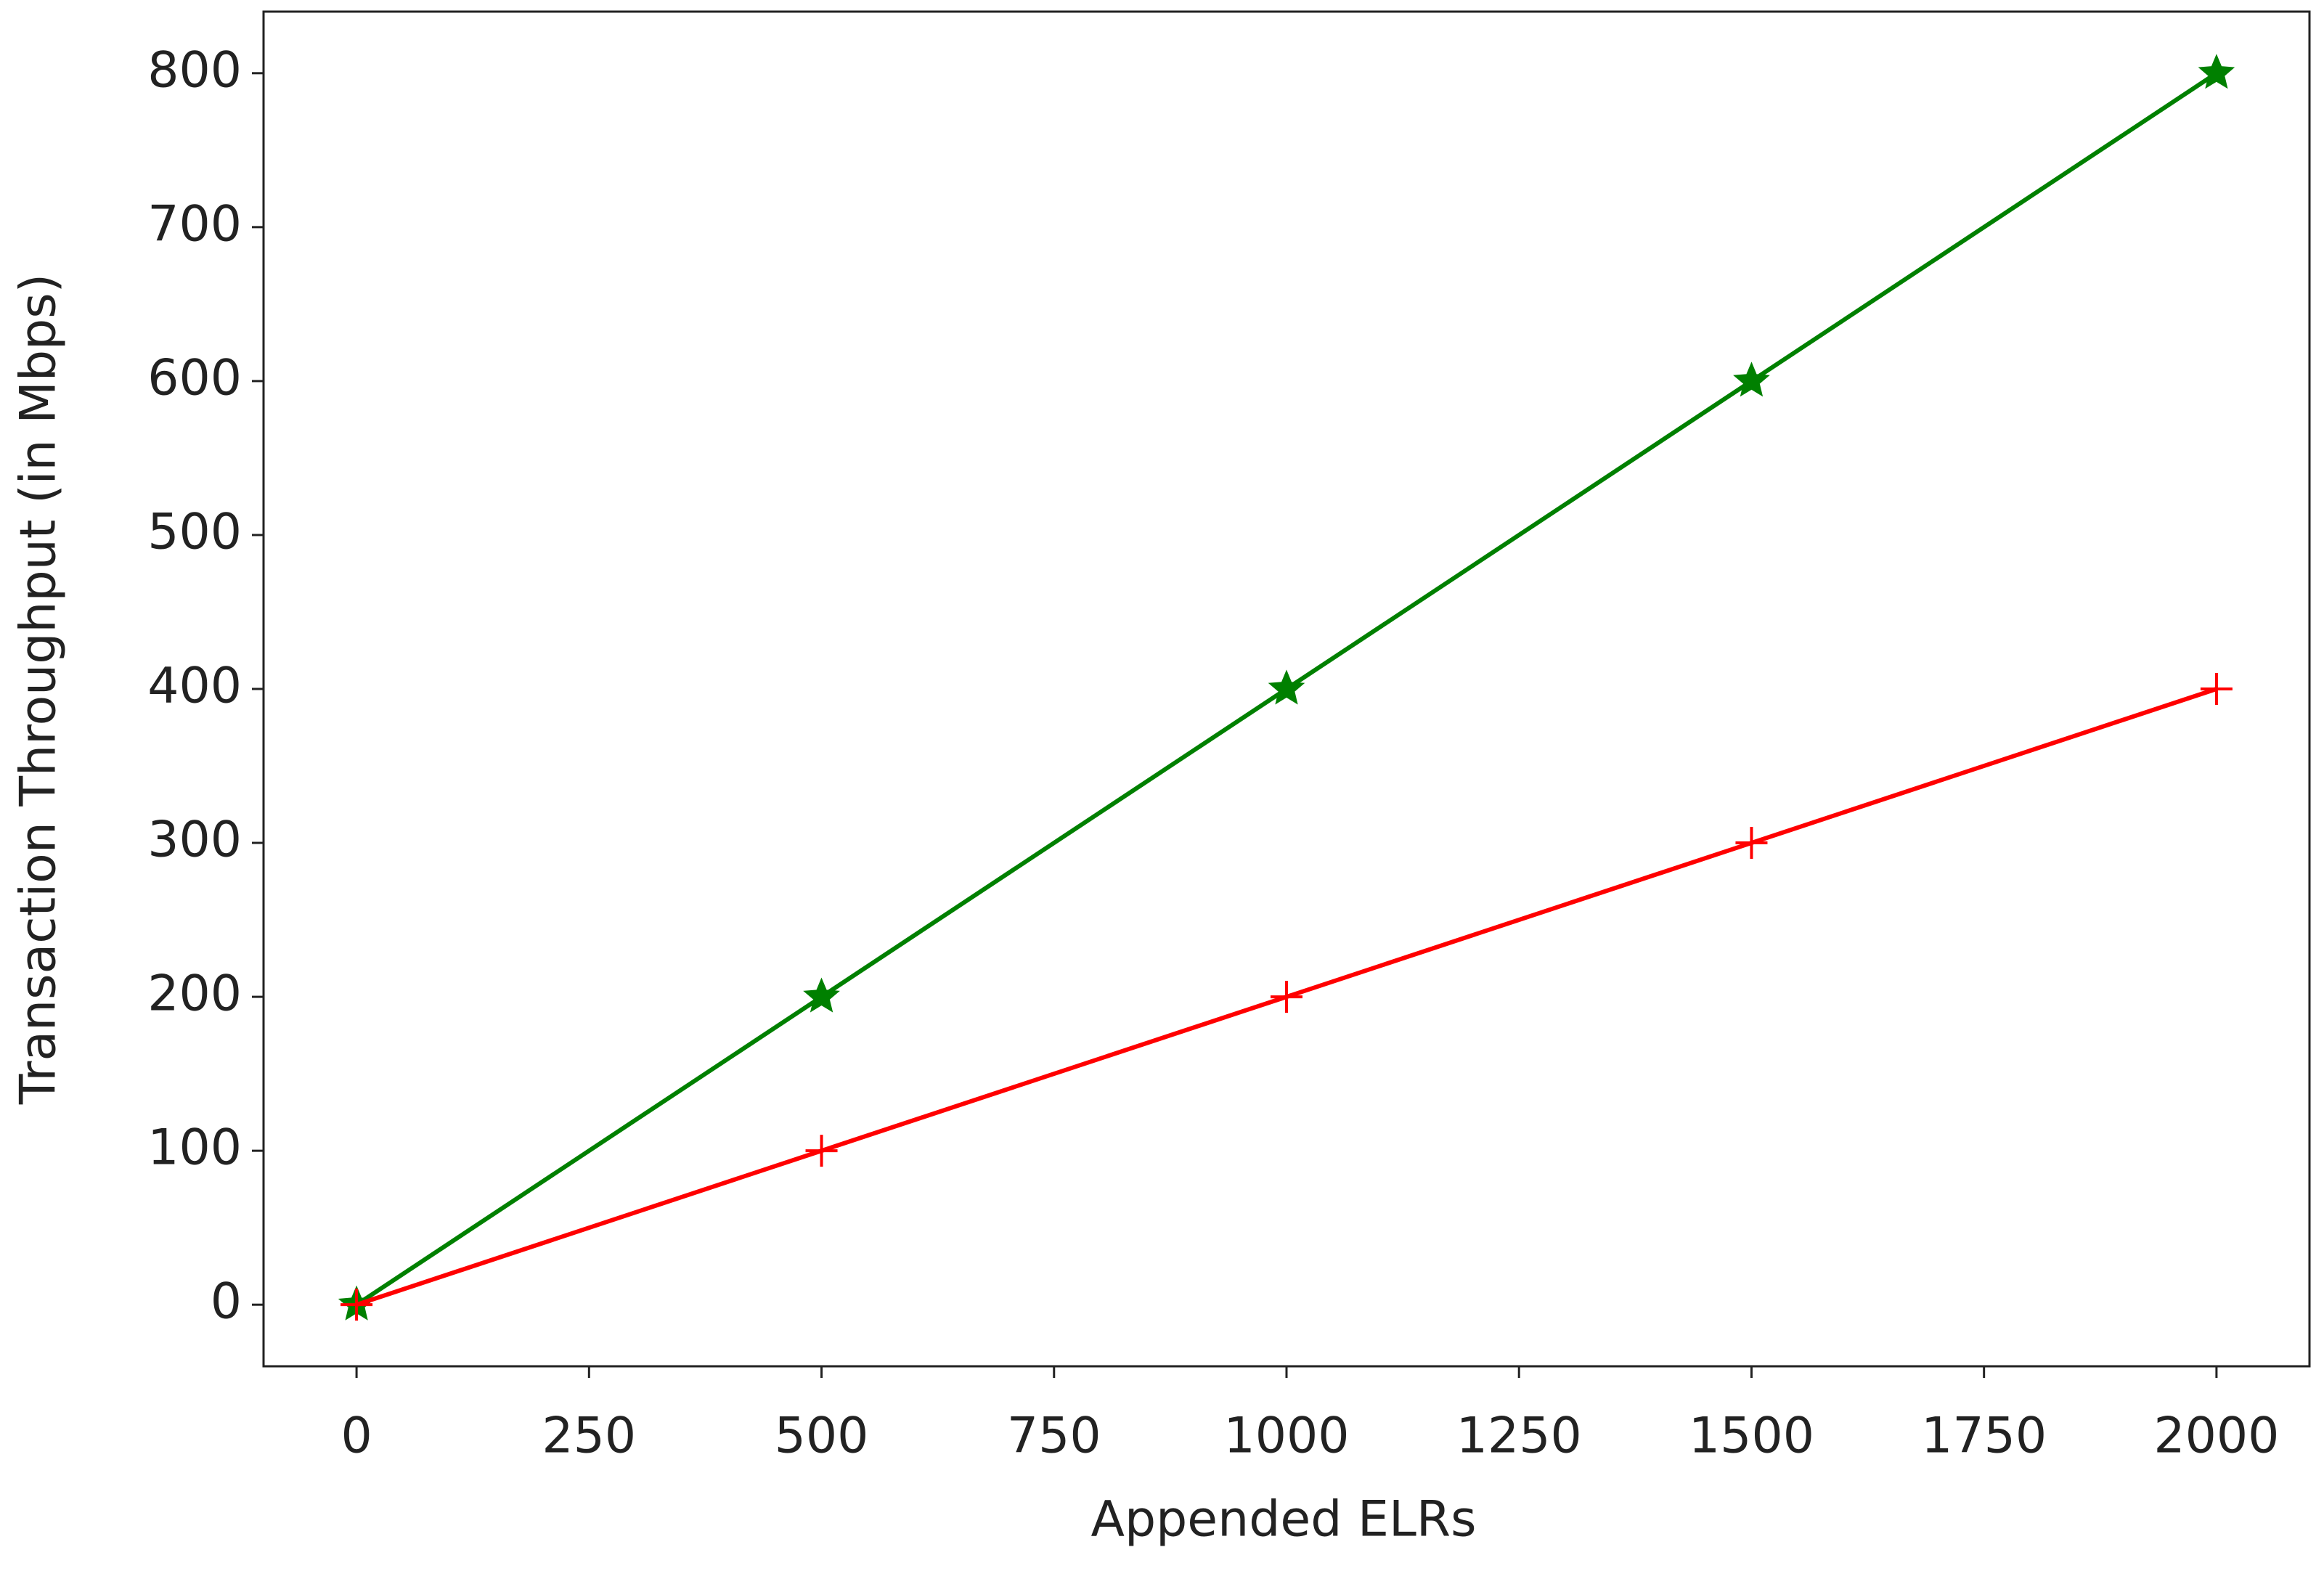 This screenshot has height=1571, width=2324. Describe the element at coordinates (822, 1437) in the screenshot. I see `x-tick-label: 500` at that location.